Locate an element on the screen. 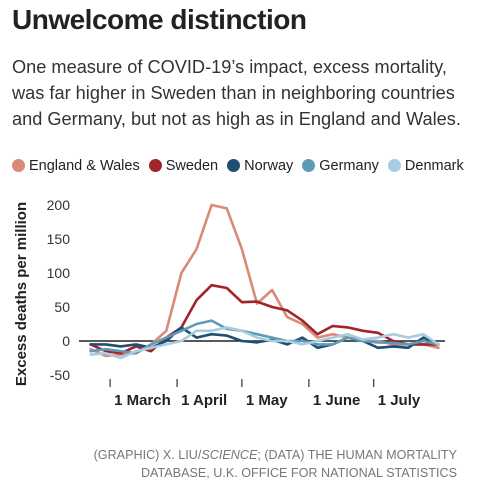  legend-label: Germany is located at coordinates (349, 166).